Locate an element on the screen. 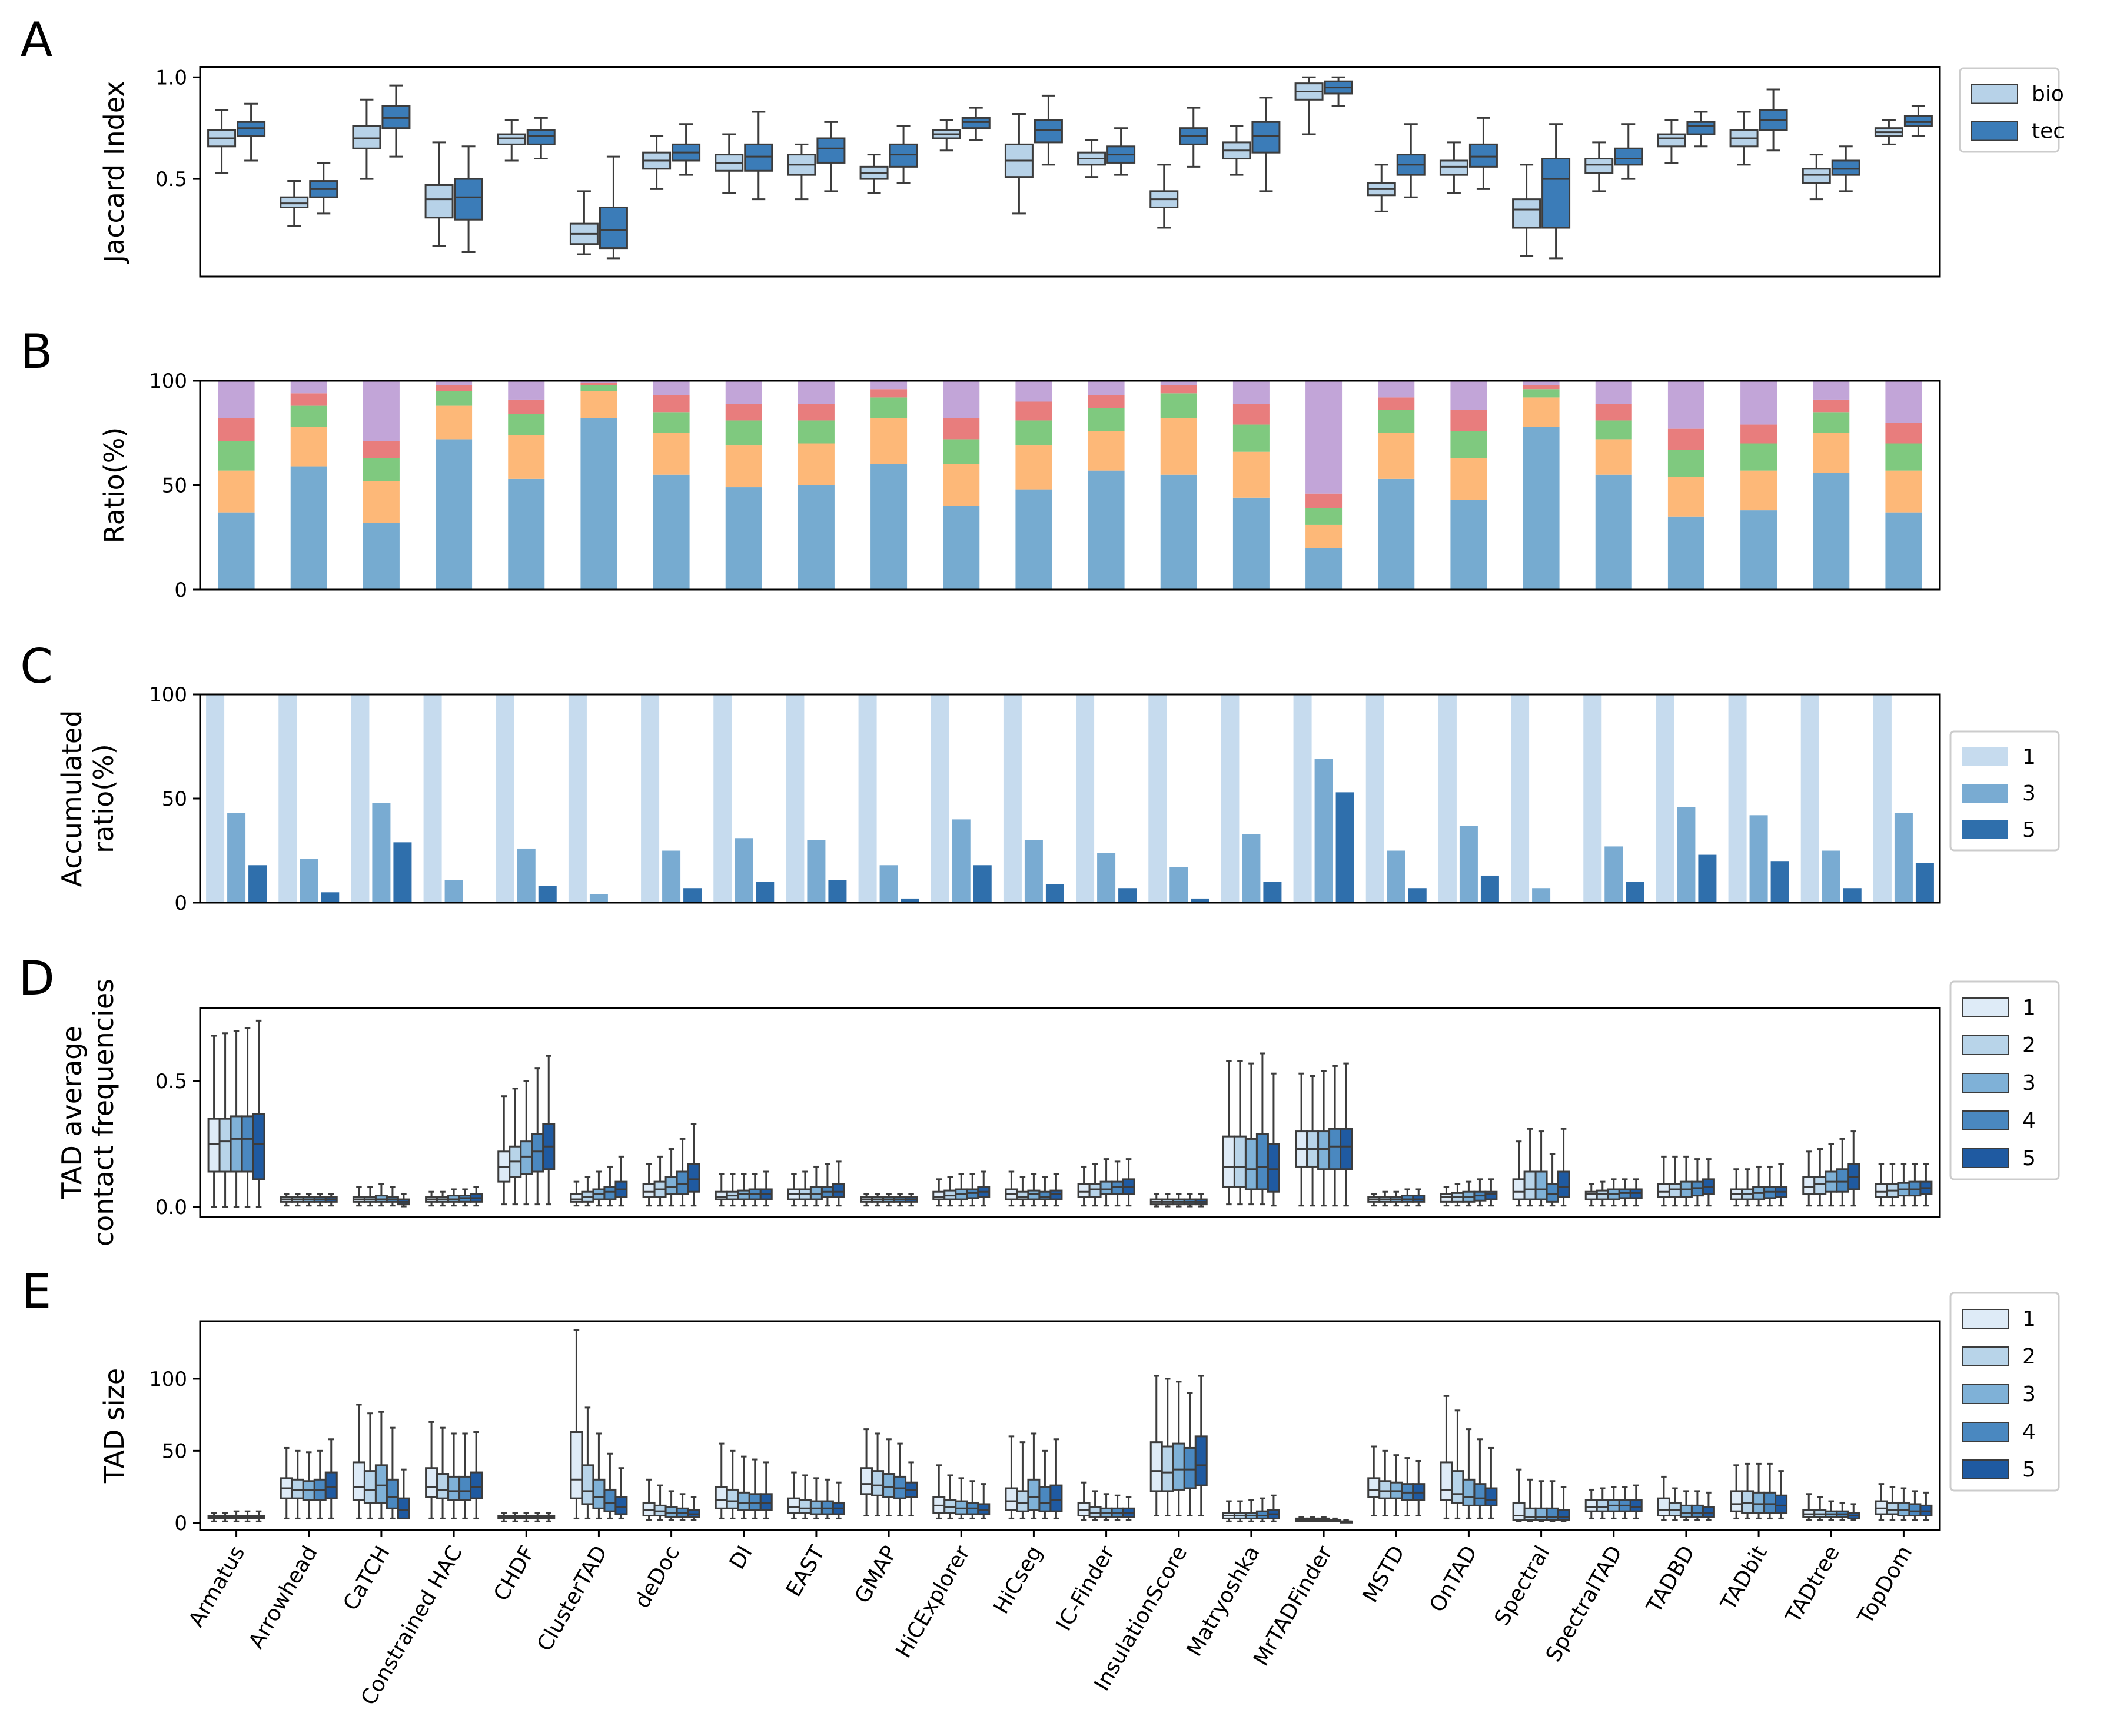 This screenshot has width=2110, height=1736. y-tick-label: 0.0 is located at coordinates (171, 1208).